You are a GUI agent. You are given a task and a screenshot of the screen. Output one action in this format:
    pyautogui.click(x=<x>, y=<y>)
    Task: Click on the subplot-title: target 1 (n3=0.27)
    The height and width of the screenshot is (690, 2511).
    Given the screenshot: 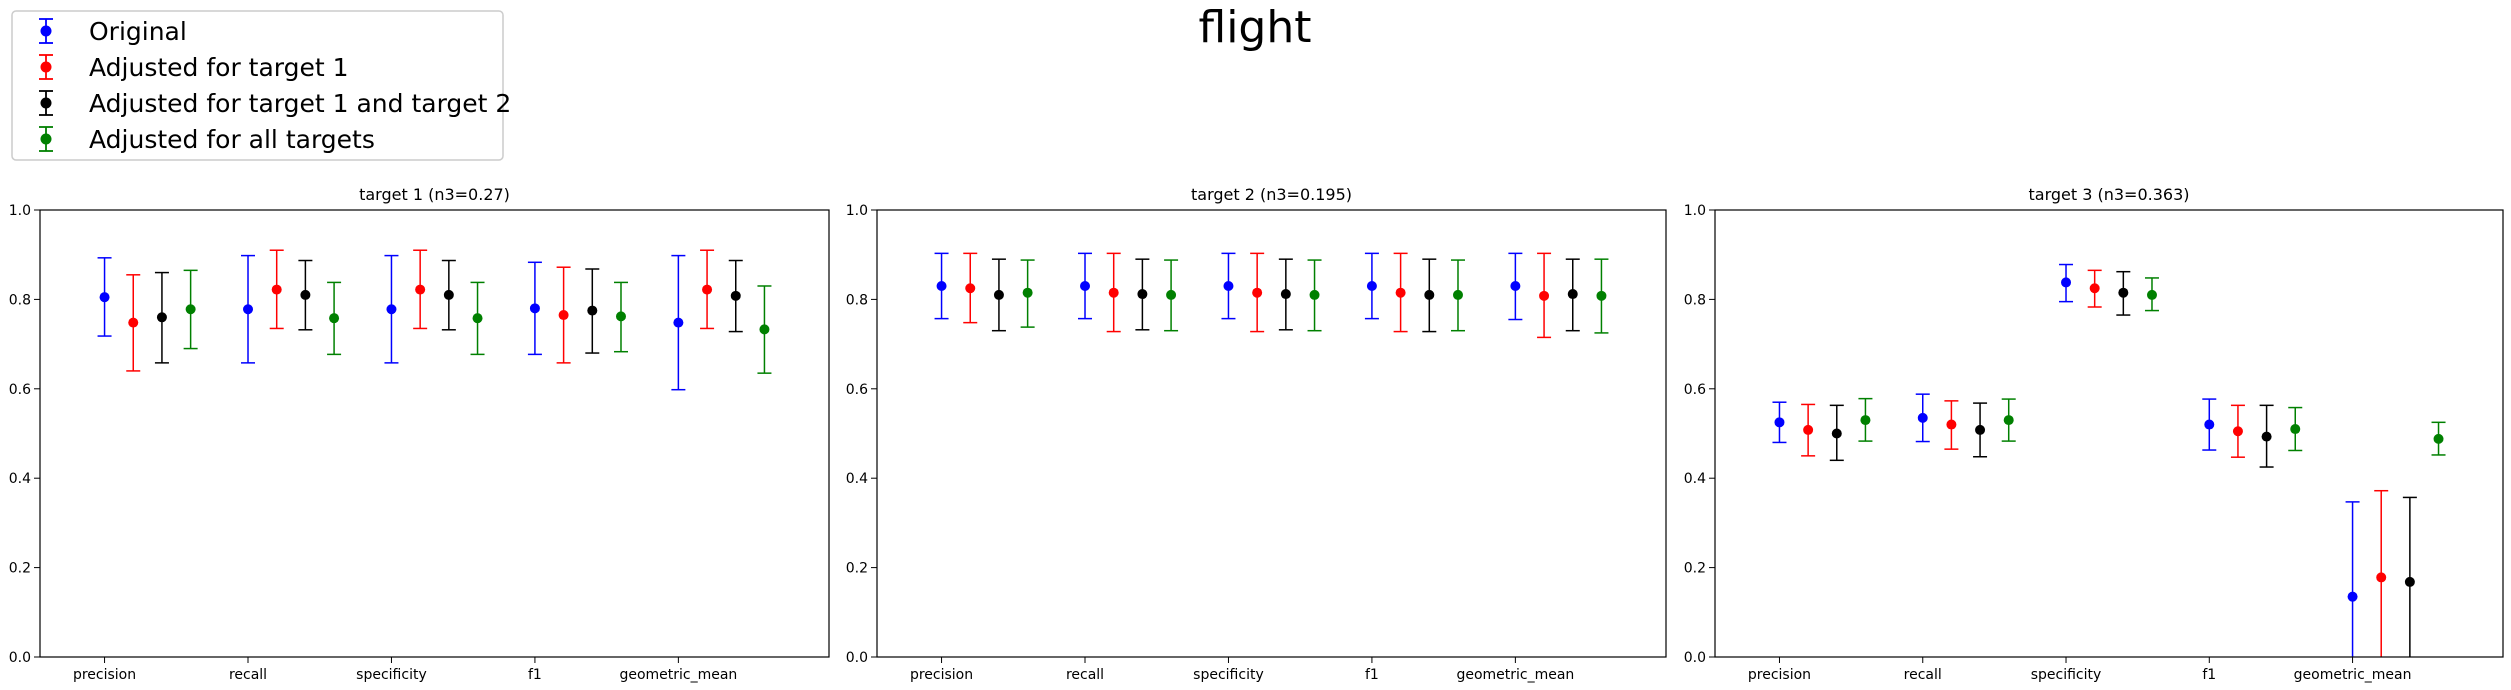 What is the action you would take?
    pyautogui.click(x=434, y=194)
    